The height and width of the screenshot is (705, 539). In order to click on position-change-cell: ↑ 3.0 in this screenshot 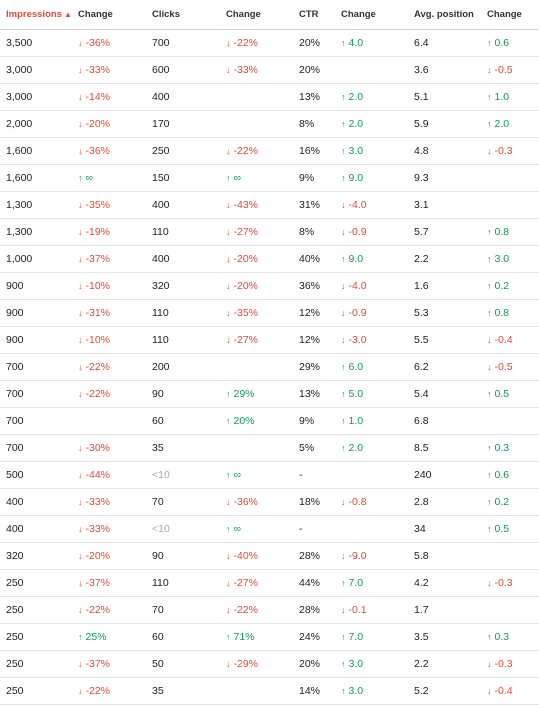, I will do `click(510, 259)`.